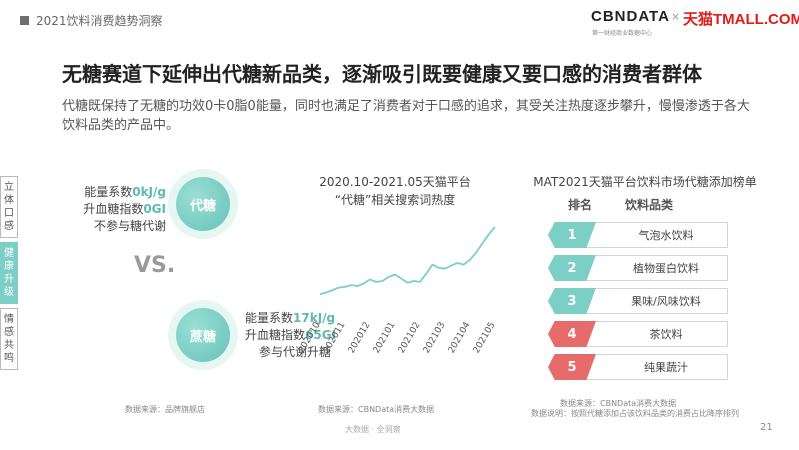 The width and height of the screenshot is (799, 450). I want to click on ranking-category: 植物蛋白饮料, so click(666, 268).